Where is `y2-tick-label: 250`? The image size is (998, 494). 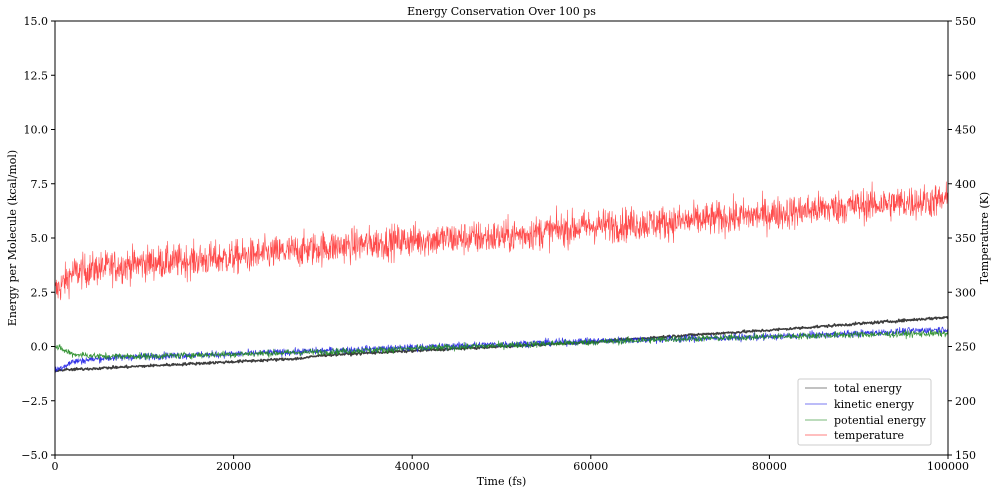 y2-tick-label: 250 is located at coordinates (965, 347).